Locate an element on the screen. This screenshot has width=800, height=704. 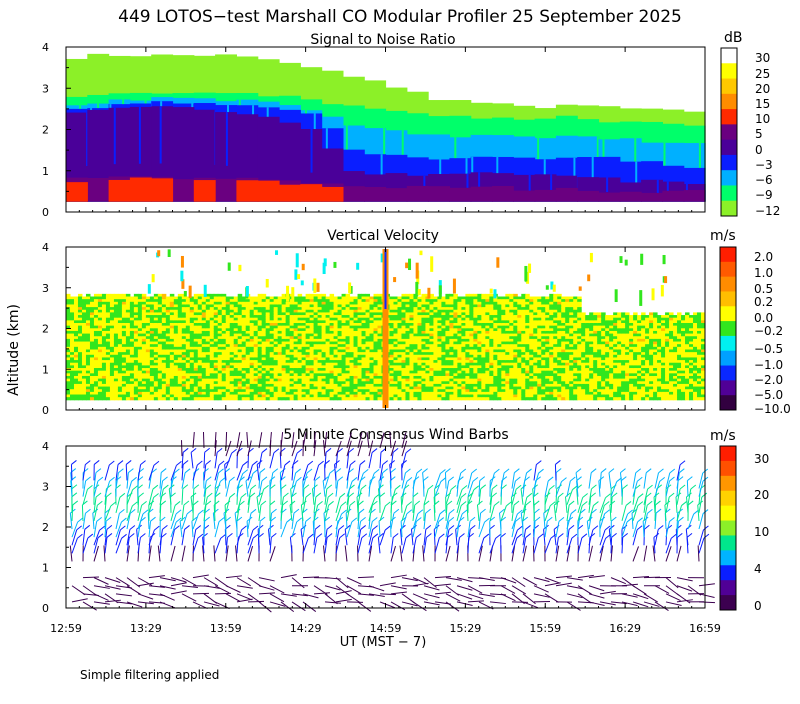
vv-colorbar-unit: m/s is located at coordinates (723, 236).